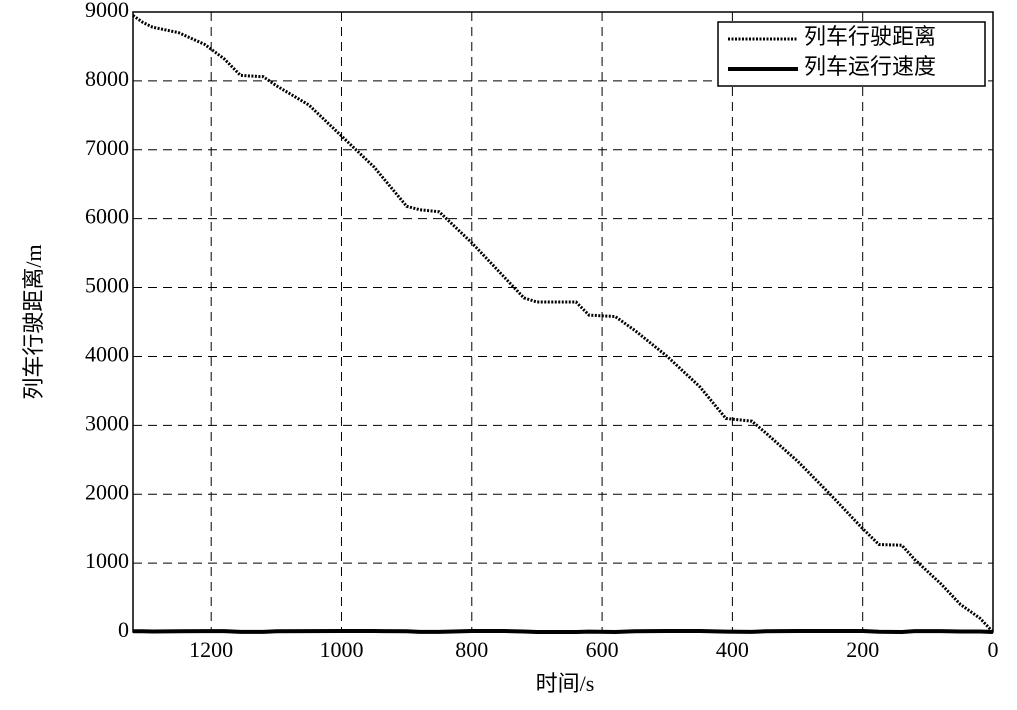 This screenshot has height=710, width=1017. What do you see at coordinates (123, 629) in the screenshot?
I see `y-tick-label: 0` at bounding box center [123, 629].